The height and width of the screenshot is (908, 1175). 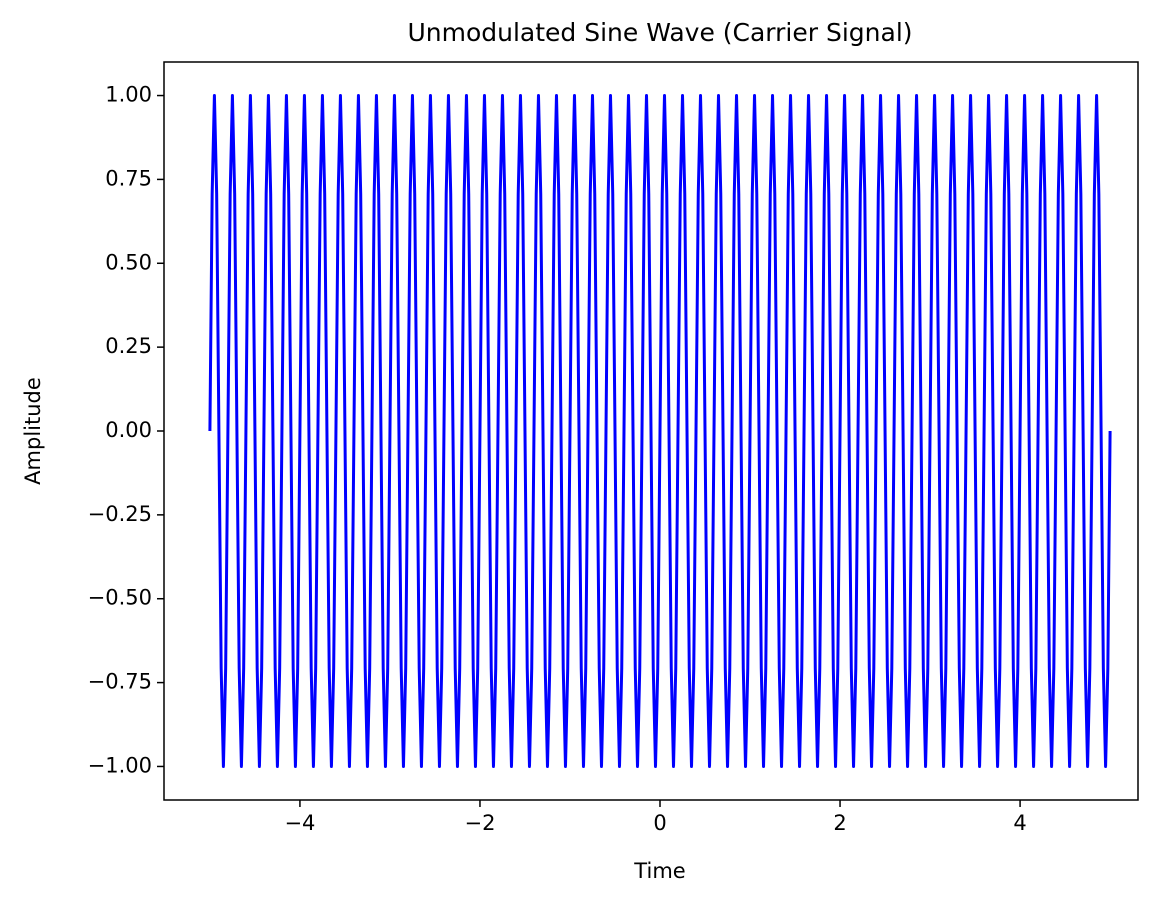 I want to click on x-axis-label: Time, so click(x=659, y=871).